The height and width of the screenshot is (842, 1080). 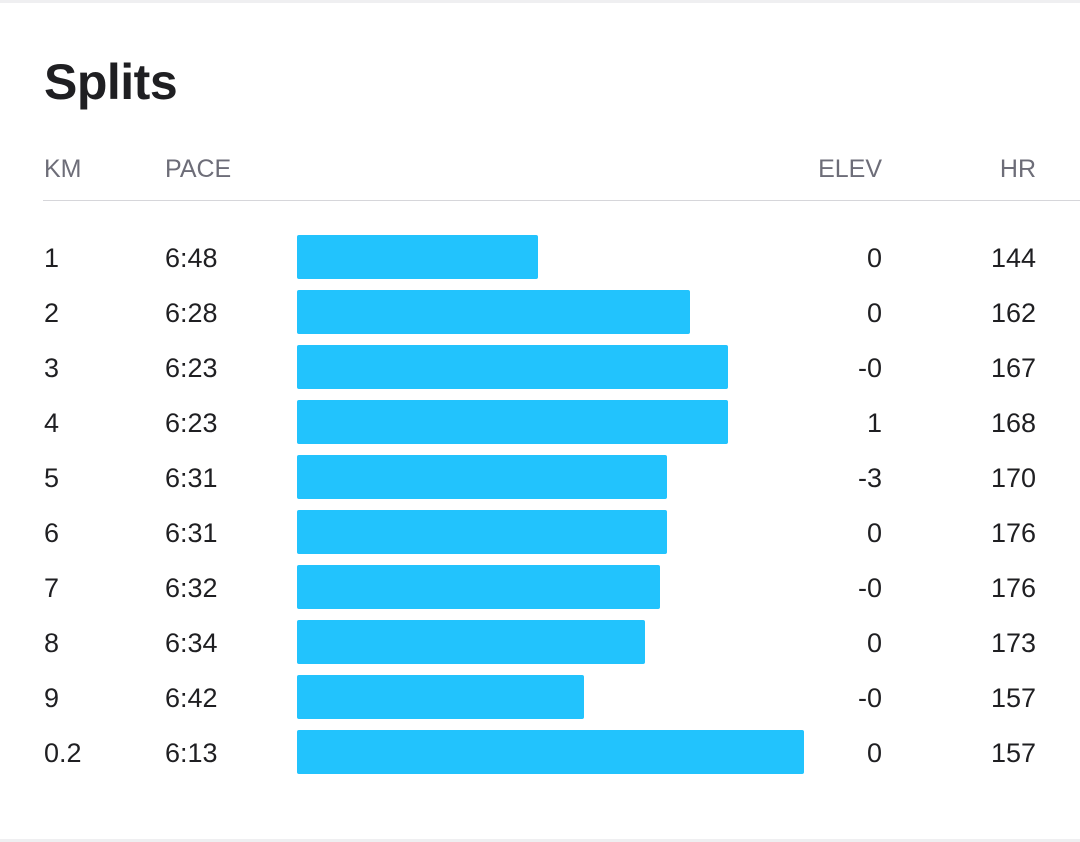 I want to click on split-km: 2, so click(x=52, y=313).